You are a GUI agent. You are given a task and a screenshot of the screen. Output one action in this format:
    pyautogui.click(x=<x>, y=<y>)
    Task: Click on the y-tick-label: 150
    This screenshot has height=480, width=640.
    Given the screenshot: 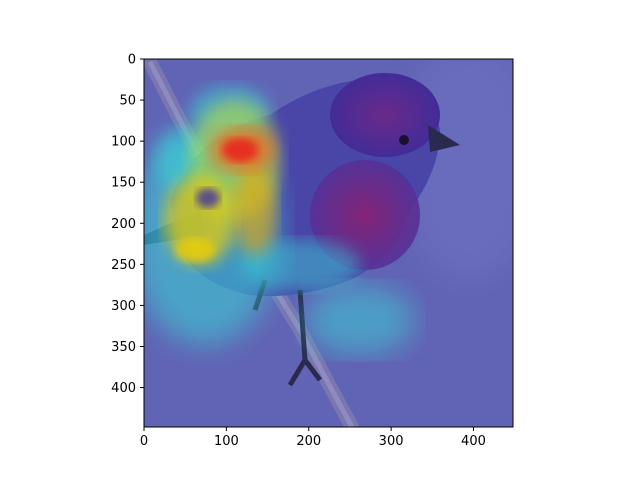 What is the action you would take?
    pyautogui.click(x=123, y=183)
    